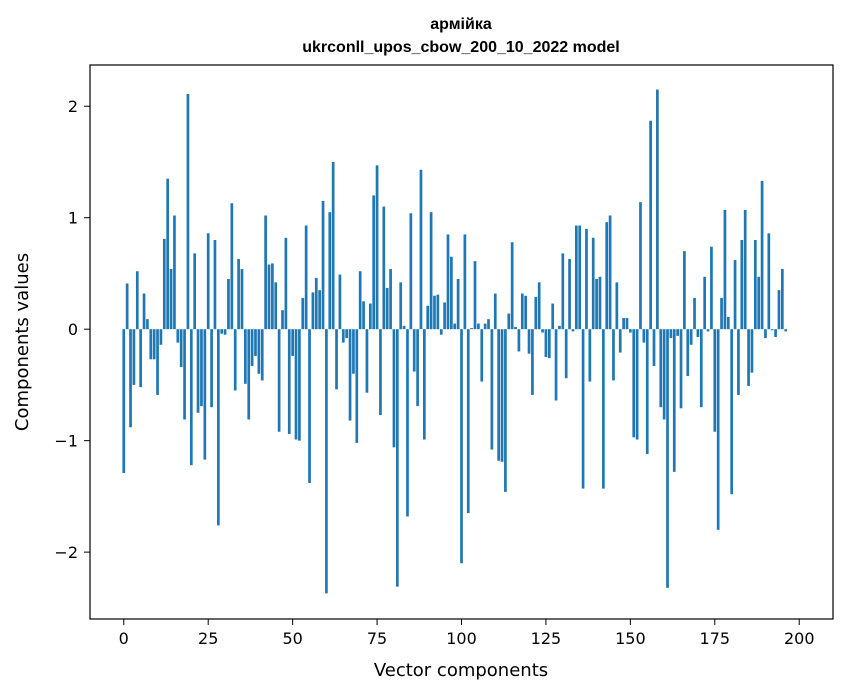 This screenshot has height=696, width=847. What do you see at coordinates (467, 633) in the screenshot?
I see `x-axis-ticks: 0 25 50 75 100 125 150 175 200` at bounding box center [467, 633].